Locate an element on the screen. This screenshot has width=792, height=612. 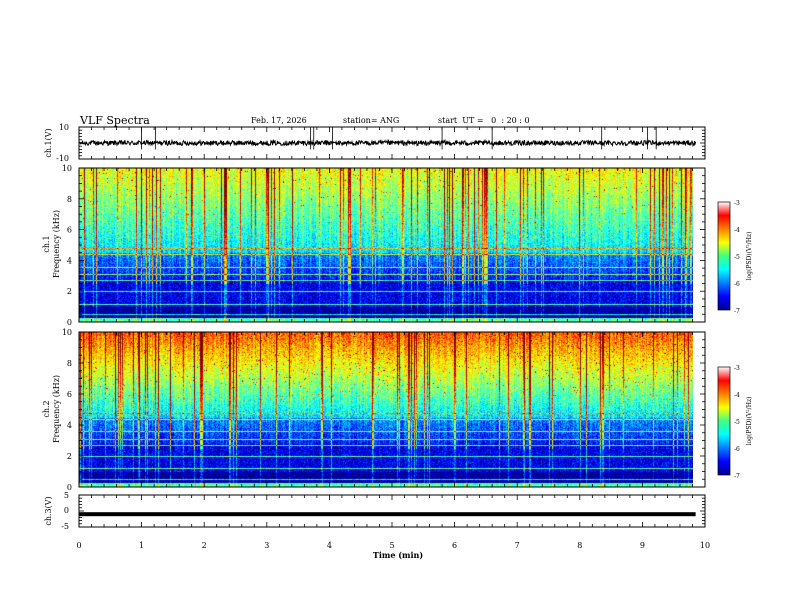
ch1-ylabel: ch.1(V) is located at coordinates (48, 142).